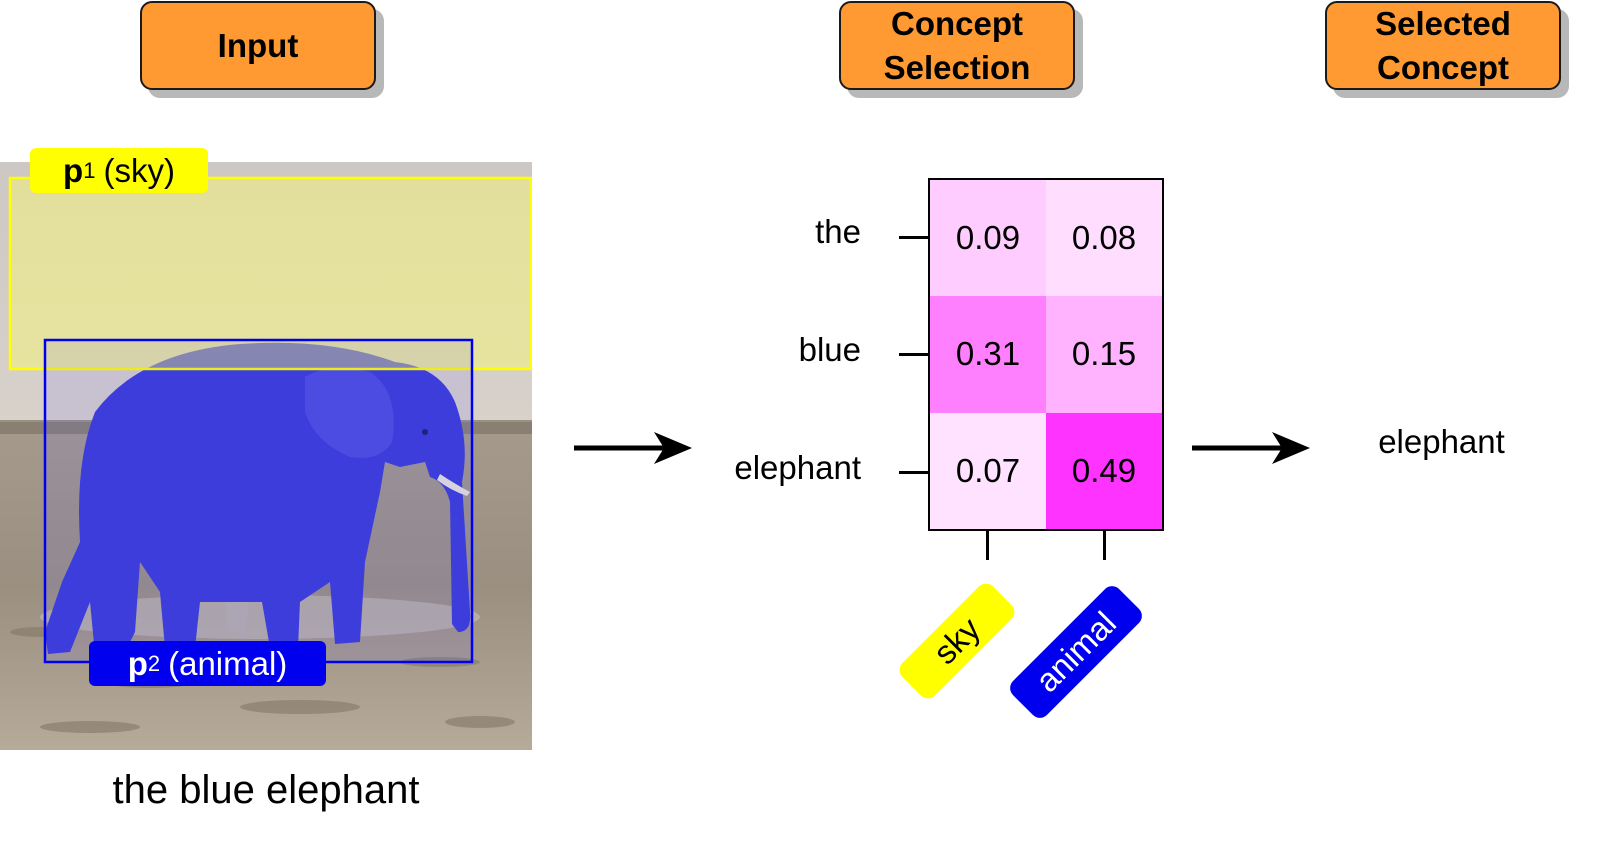  I want to click on selected-concept-result: elephant, so click(1441, 441).